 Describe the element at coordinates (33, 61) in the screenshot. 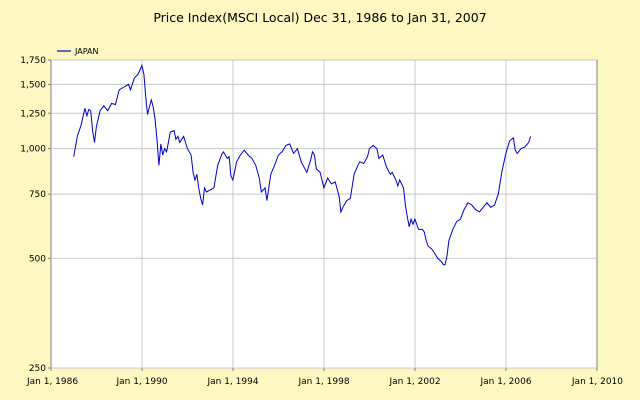

I see `y-tick-label: 1,750` at that location.